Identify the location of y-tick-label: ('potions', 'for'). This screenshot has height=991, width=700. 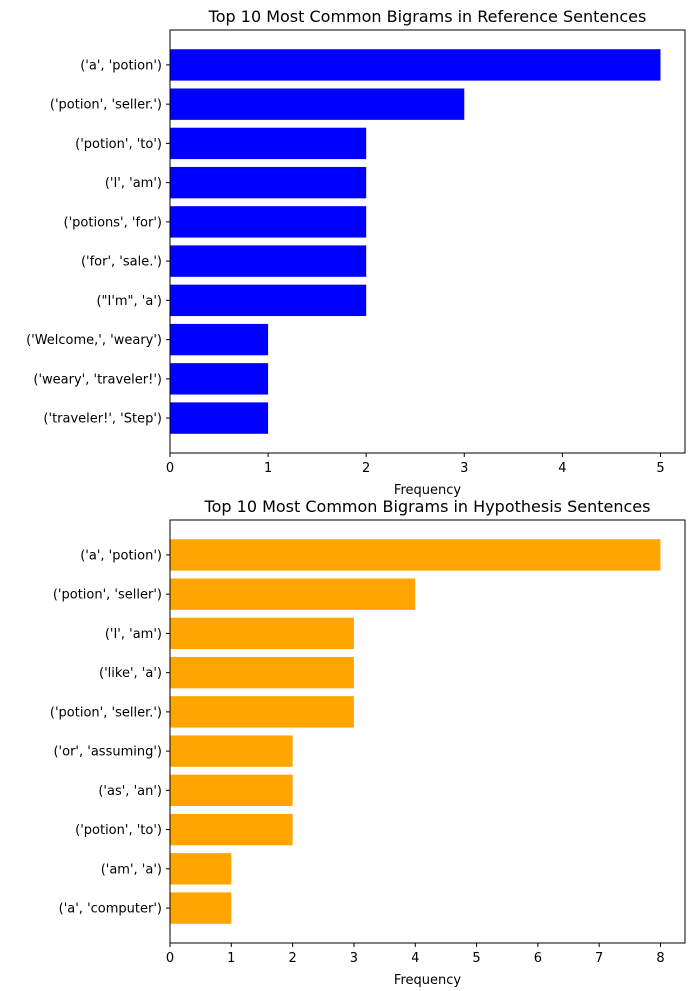
(113, 222).